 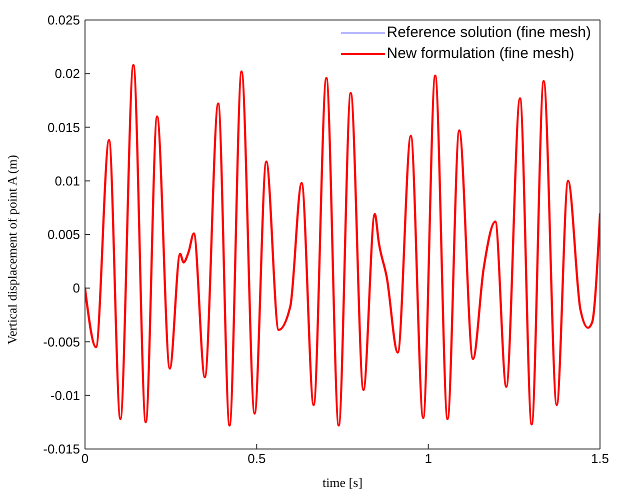 I want to click on y-tick-label: -0.005, so click(x=61, y=342).